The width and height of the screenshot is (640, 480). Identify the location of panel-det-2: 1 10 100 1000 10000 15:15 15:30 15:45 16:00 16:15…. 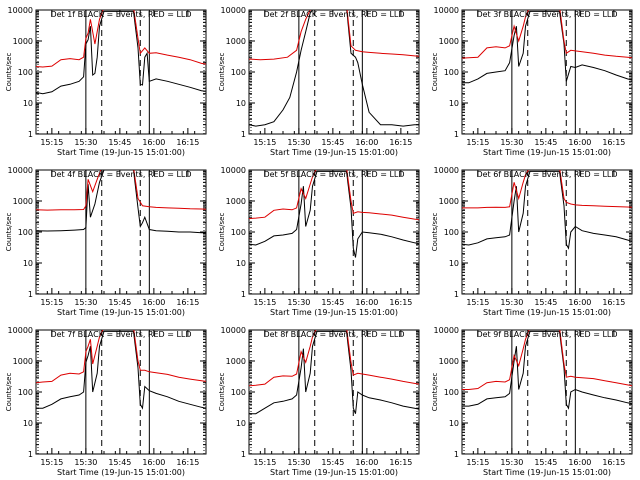
(319, 81).